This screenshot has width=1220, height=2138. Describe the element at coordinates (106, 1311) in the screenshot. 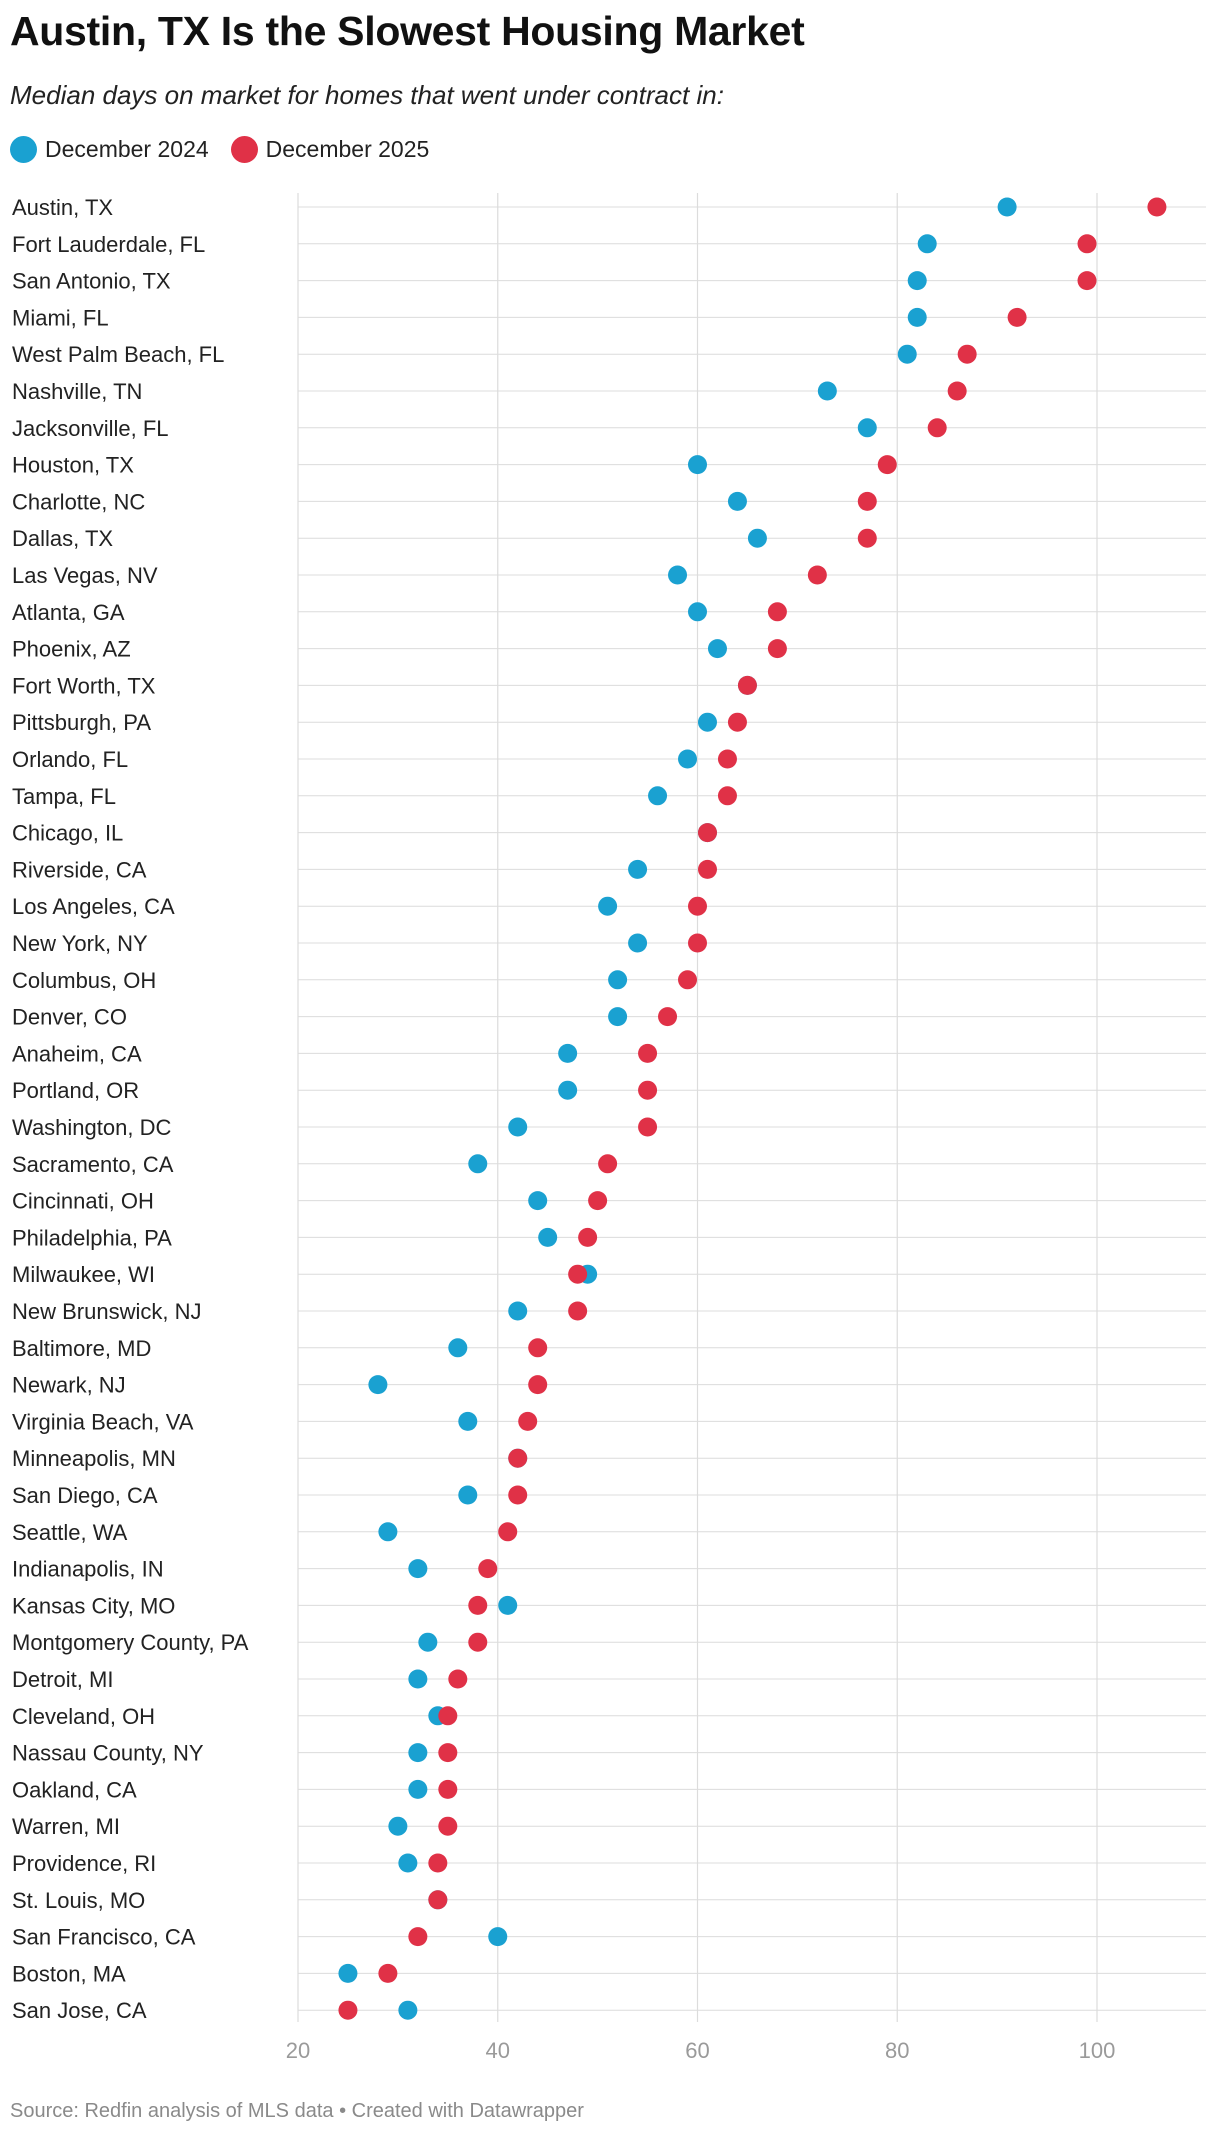

I see `category-label: New Brunswick, NJ` at that location.